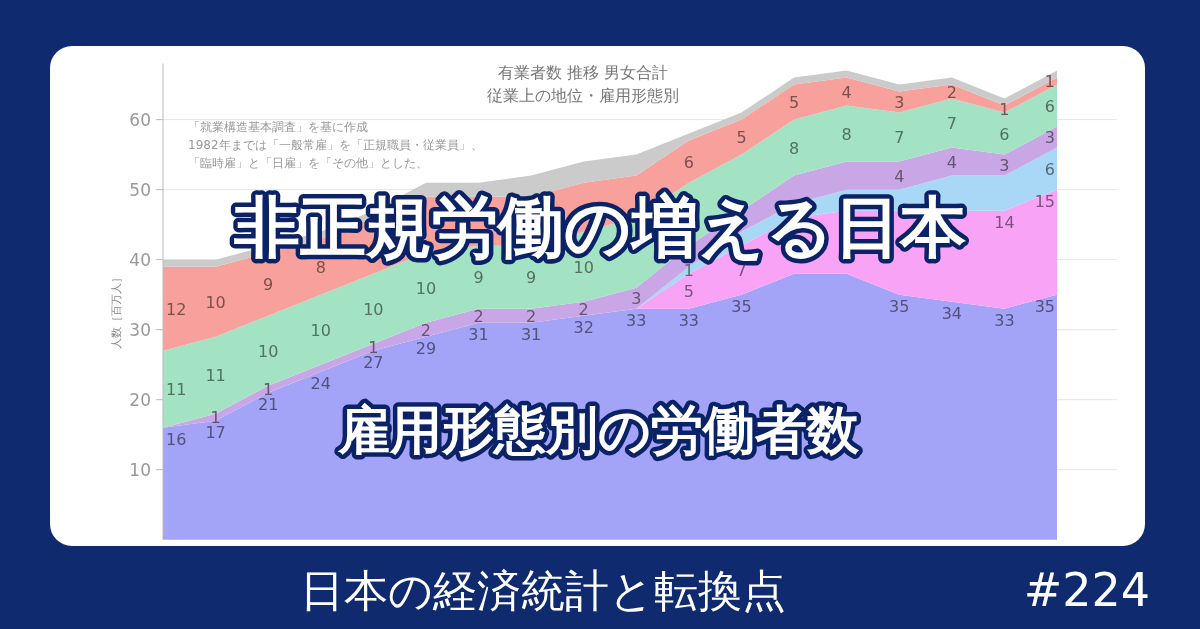  Describe the element at coordinates (1049, 82) in the screenshot. I see `data-label: 1` at that location.